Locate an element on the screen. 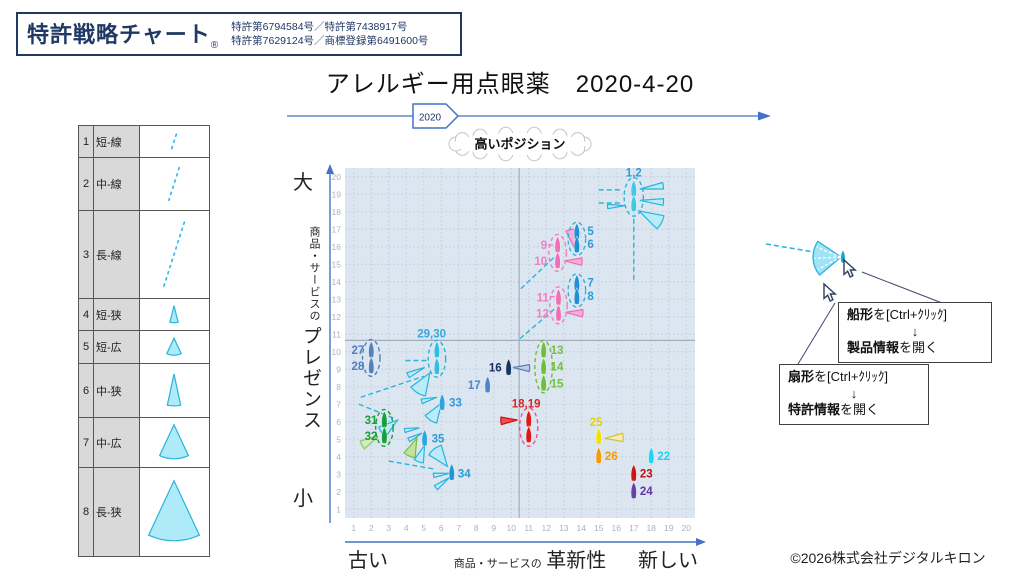  point-label: 32 is located at coordinates (371, 437).